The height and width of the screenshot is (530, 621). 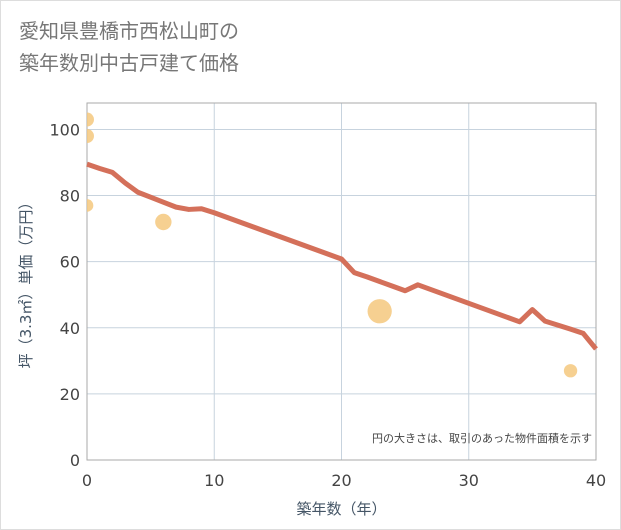 I want to click on y-axis-ticks: 0 20 40 60 80 100, so click(x=64, y=295).